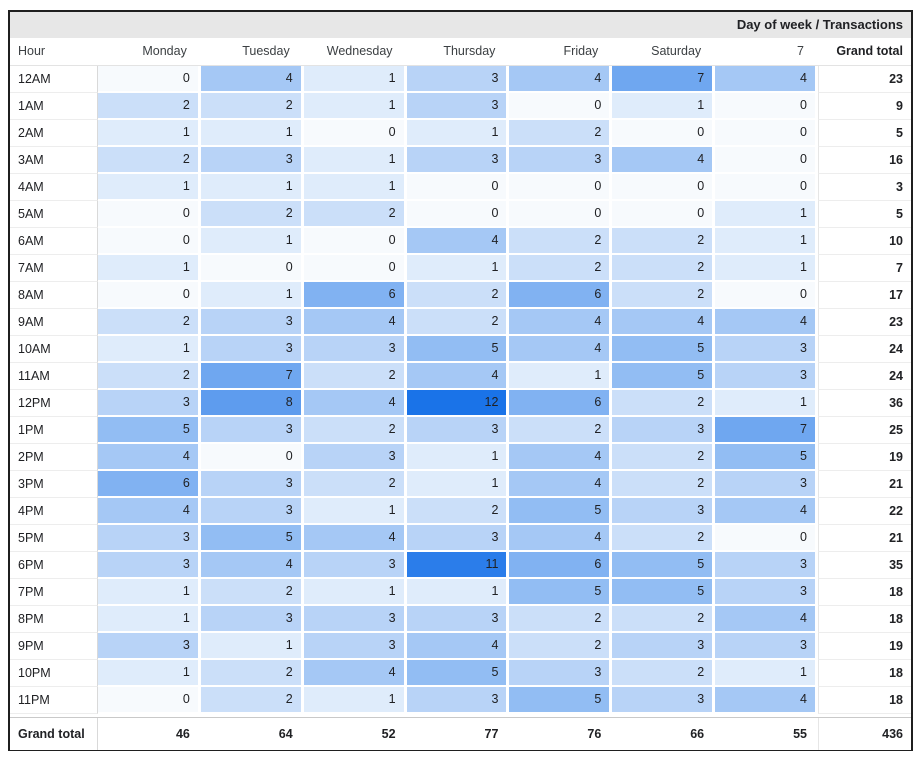 This screenshot has width=921, height=760. What do you see at coordinates (54, 592) in the screenshot?
I see `hour-label: 7PM` at bounding box center [54, 592].